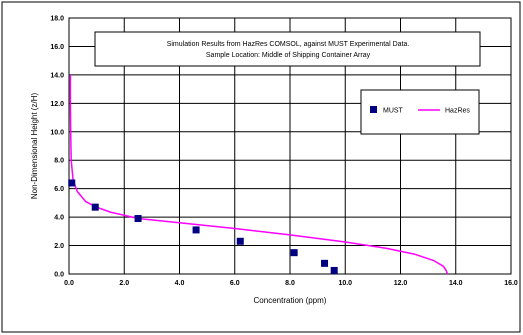 The width and height of the screenshot is (523, 335). What do you see at coordinates (59, 246) in the screenshot?
I see `y-tick-label: 2.0` at bounding box center [59, 246].